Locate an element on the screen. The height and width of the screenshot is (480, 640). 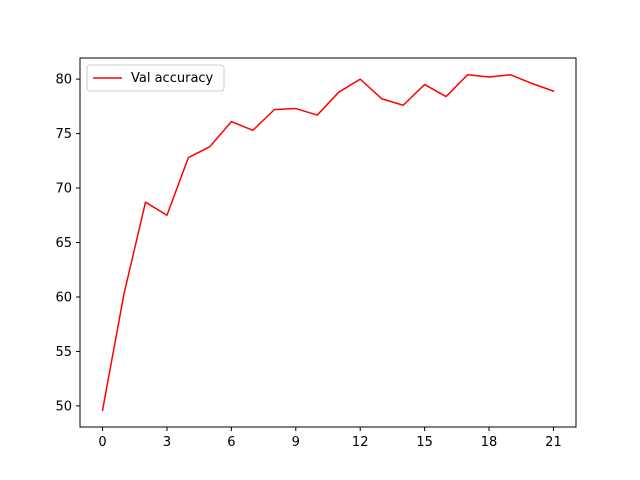
y-tick-label: 50 is located at coordinates (63, 406).